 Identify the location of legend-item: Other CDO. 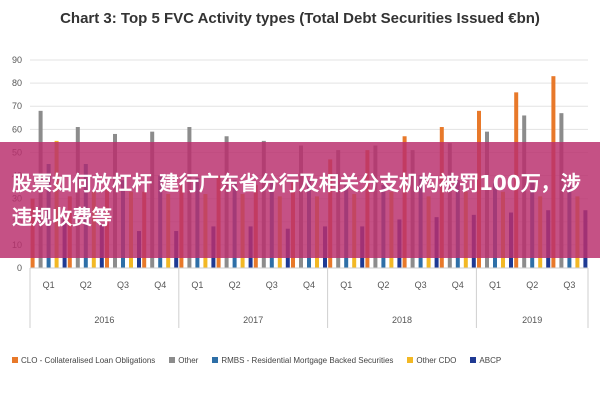
(431, 360).